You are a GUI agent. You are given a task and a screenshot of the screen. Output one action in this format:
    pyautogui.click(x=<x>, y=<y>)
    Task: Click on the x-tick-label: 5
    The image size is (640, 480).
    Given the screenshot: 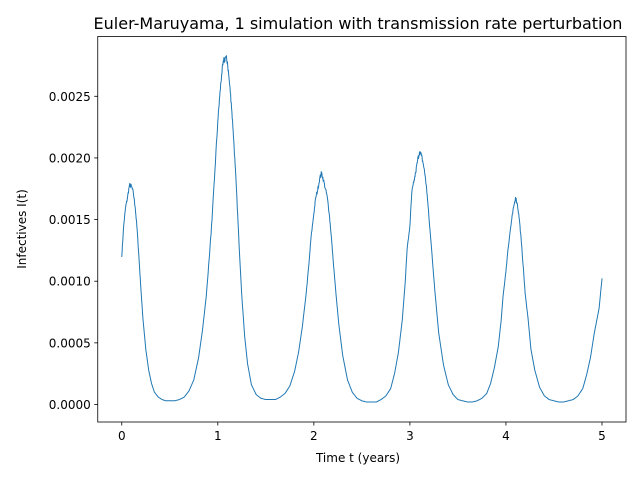 What is the action you would take?
    pyautogui.click(x=602, y=436)
    